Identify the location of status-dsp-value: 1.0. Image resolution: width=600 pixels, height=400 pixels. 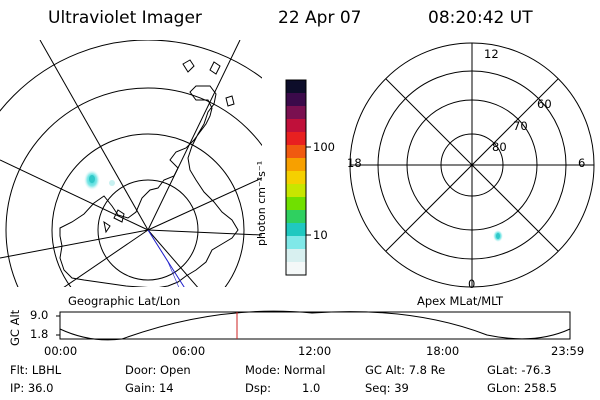
(311, 388).